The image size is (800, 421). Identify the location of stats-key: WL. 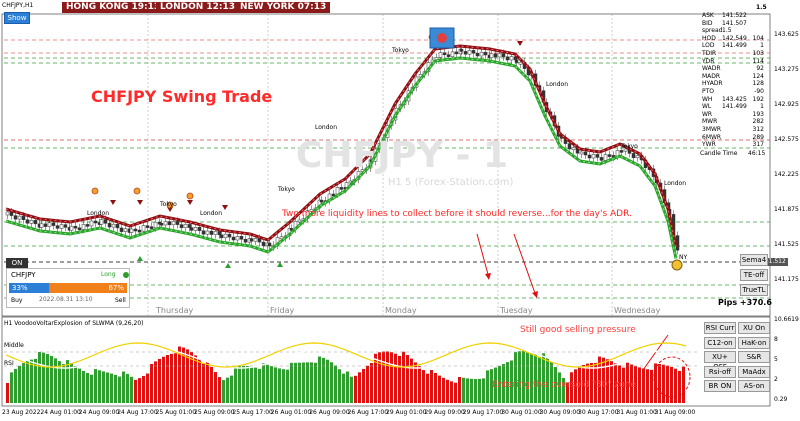
(707, 107).